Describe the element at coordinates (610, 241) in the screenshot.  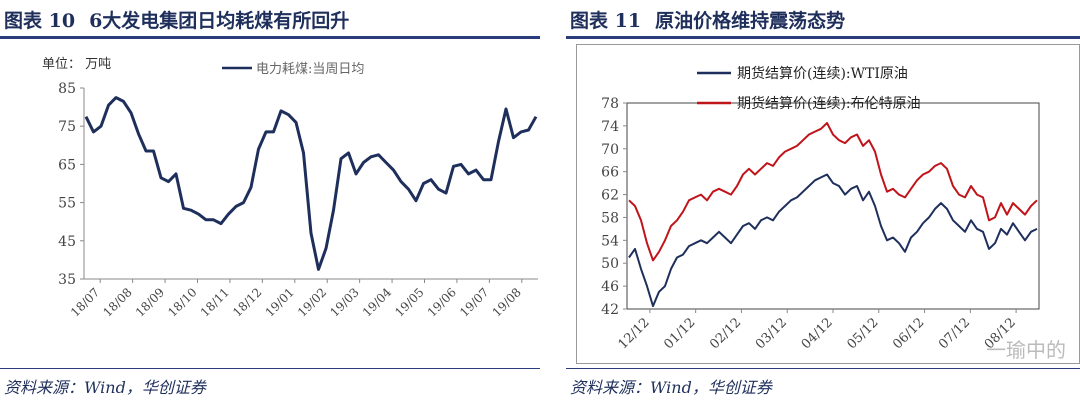
I see `right-y-tick-label: 54` at that location.